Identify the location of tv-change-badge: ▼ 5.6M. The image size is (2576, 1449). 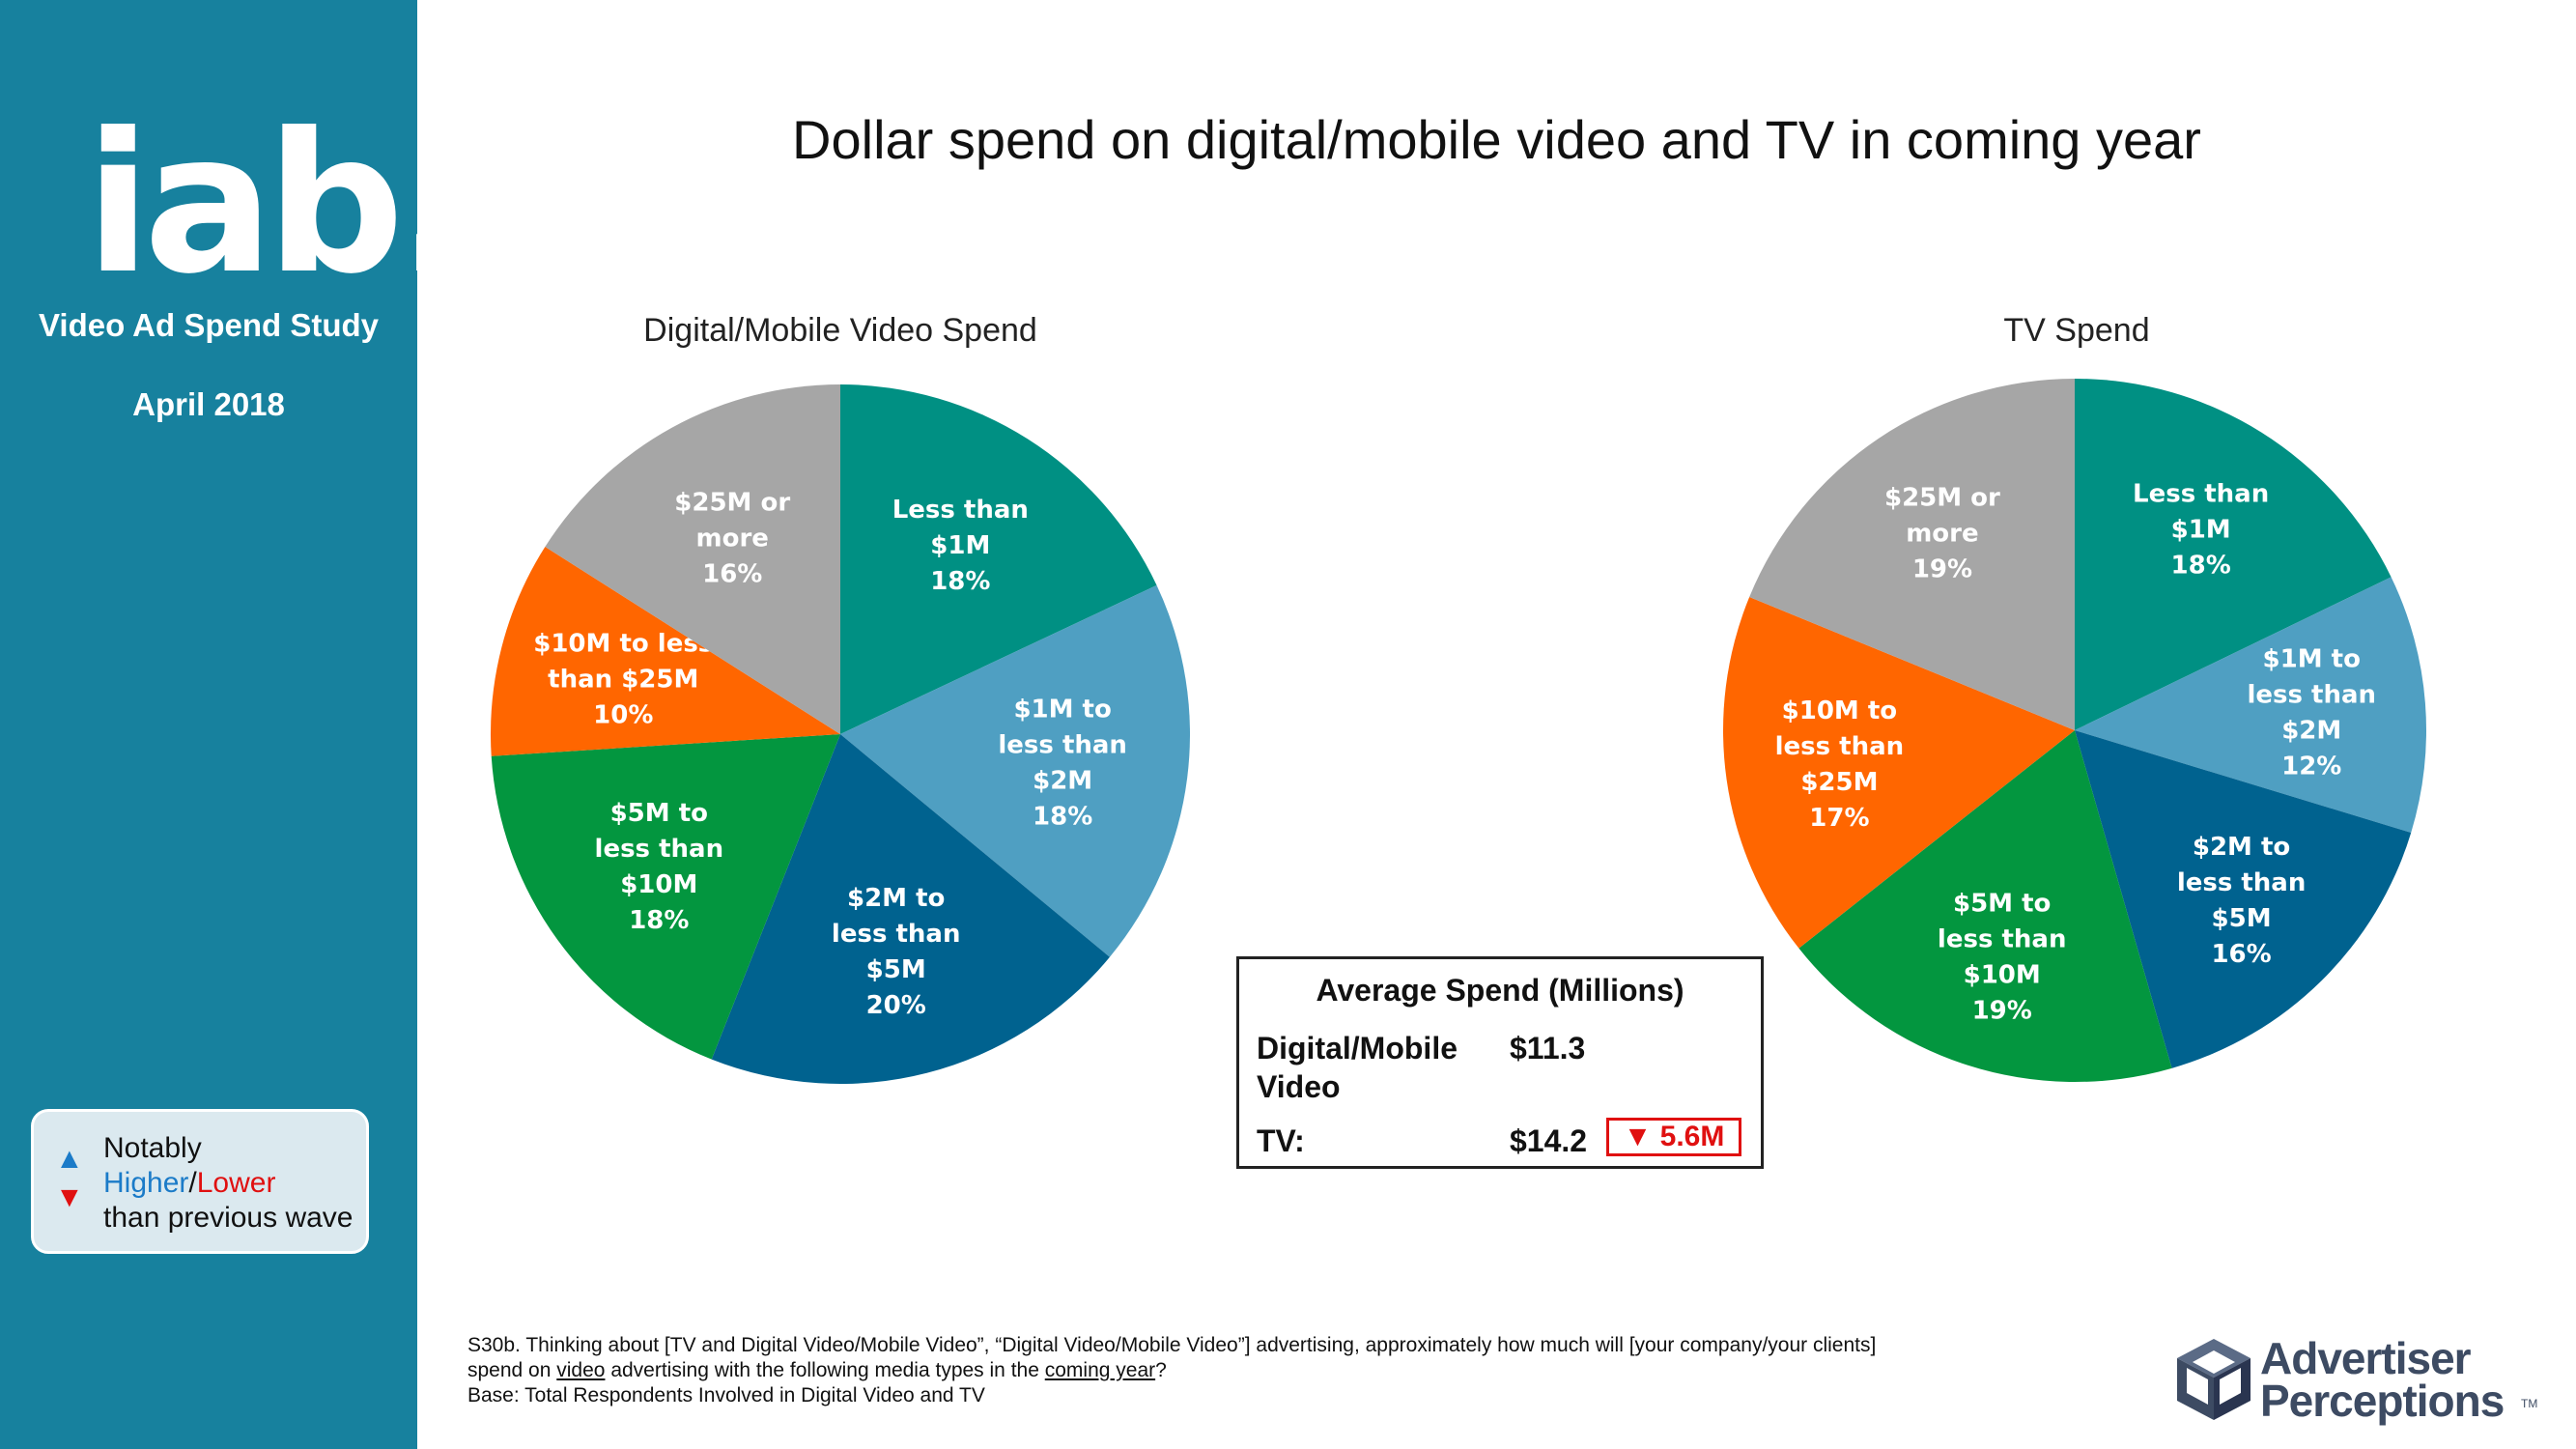
(1673, 1137).